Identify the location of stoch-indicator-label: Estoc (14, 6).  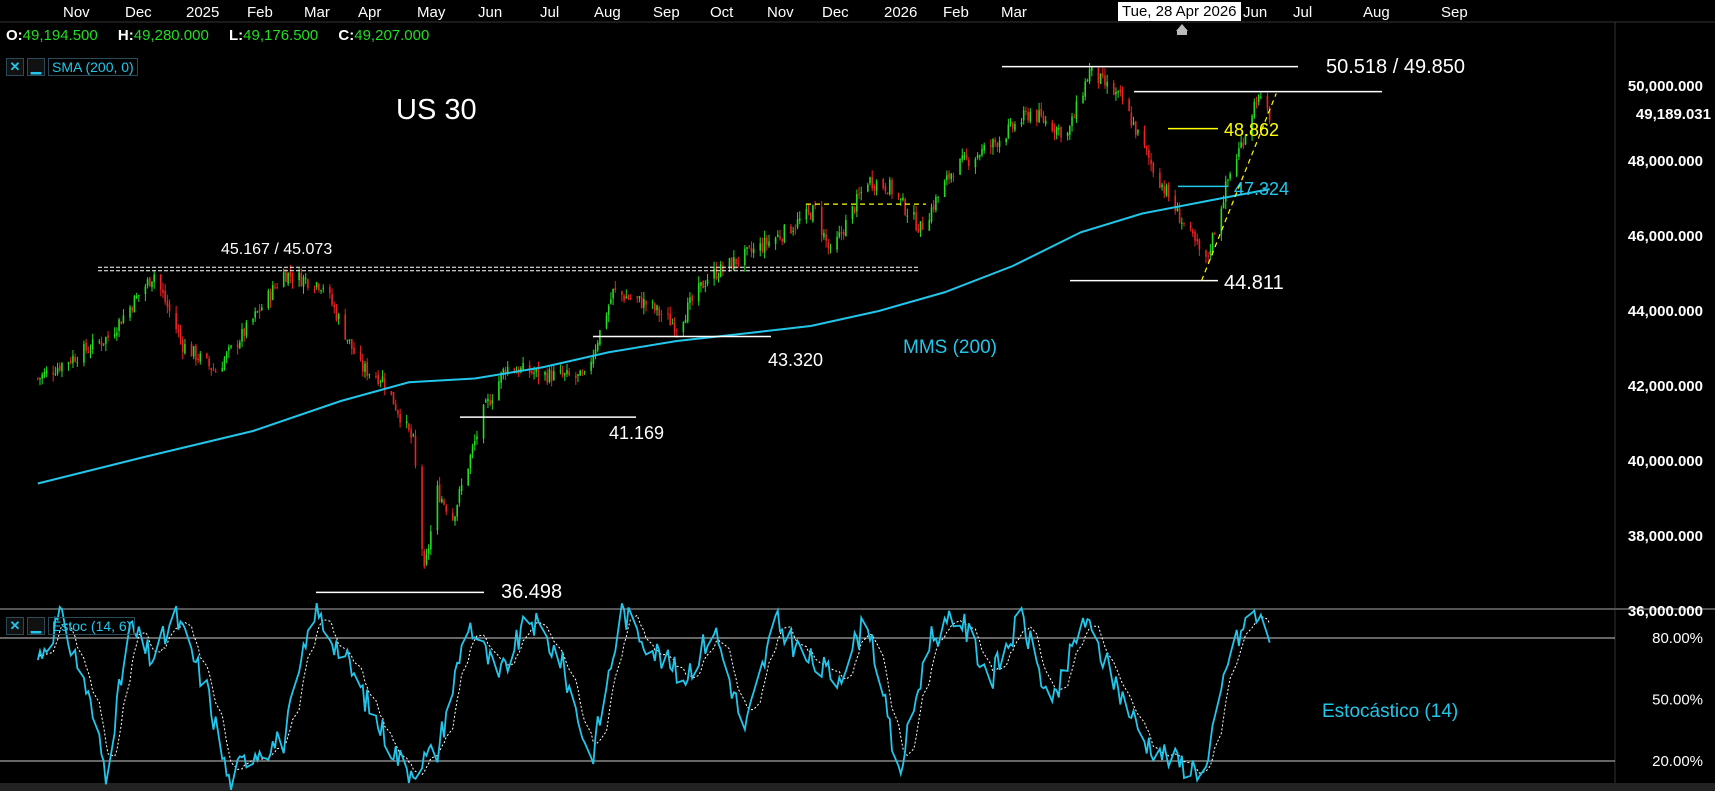
(92, 626).